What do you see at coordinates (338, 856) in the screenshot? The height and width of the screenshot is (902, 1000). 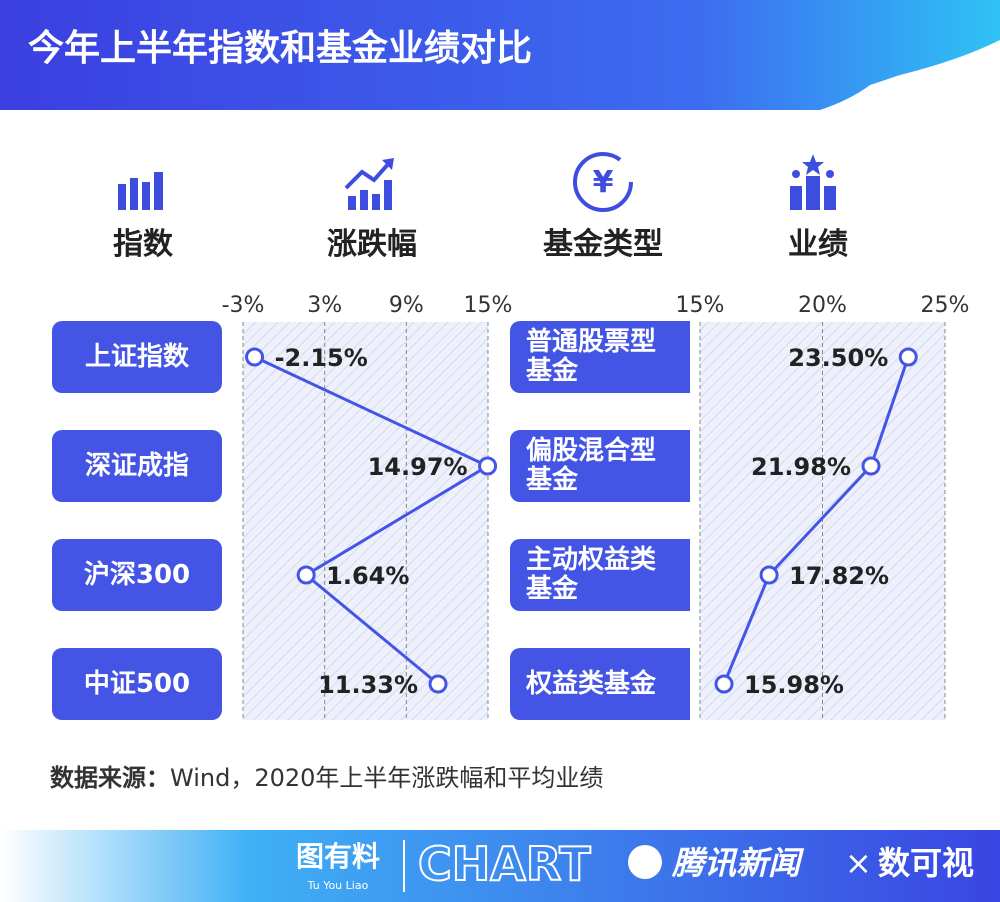 I see `footer-brand: 图有料` at bounding box center [338, 856].